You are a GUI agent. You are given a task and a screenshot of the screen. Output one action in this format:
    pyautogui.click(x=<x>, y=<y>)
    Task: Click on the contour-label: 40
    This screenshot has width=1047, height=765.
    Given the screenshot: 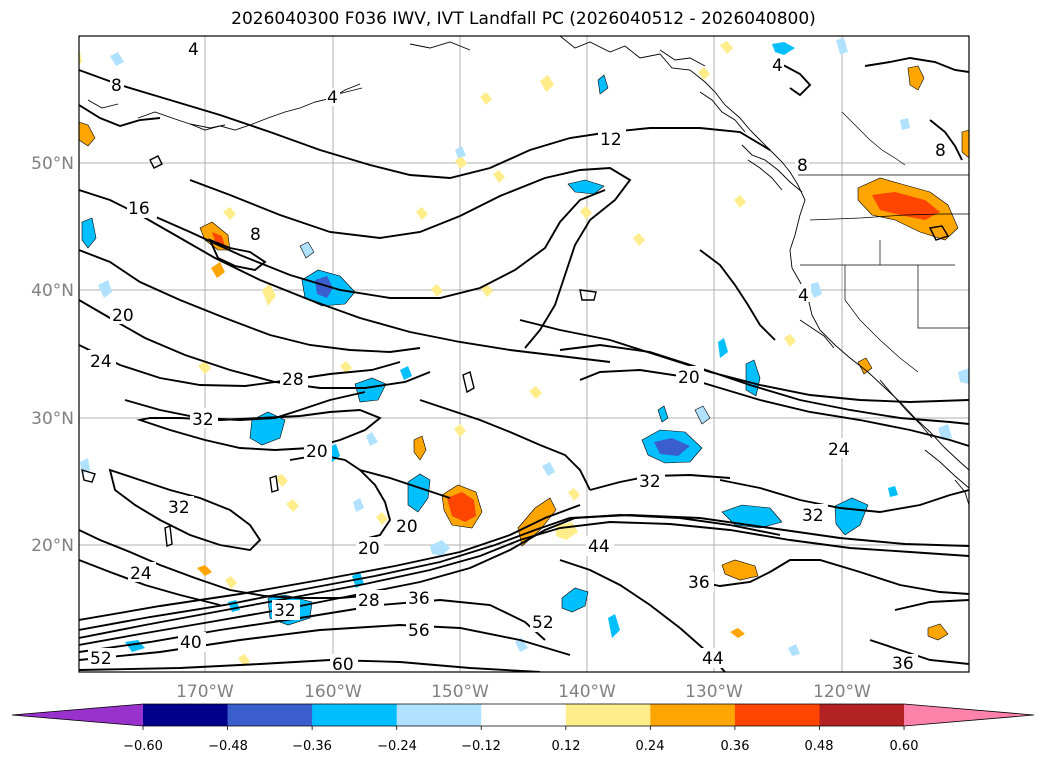 What is the action you would take?
    pyautogui.click(x=191, y=643)
    